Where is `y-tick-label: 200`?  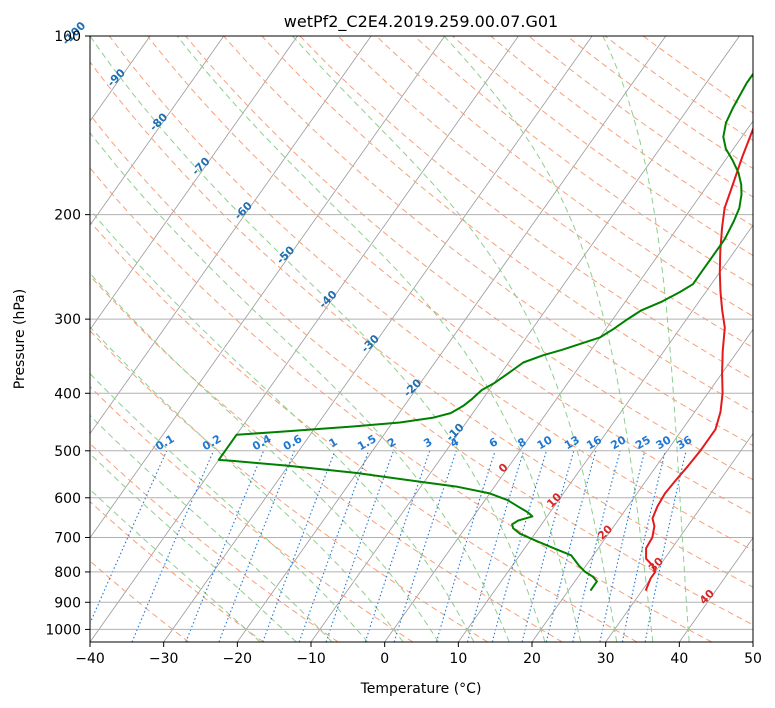 y-tick-label: 200 is located at coordinates (67, 216).